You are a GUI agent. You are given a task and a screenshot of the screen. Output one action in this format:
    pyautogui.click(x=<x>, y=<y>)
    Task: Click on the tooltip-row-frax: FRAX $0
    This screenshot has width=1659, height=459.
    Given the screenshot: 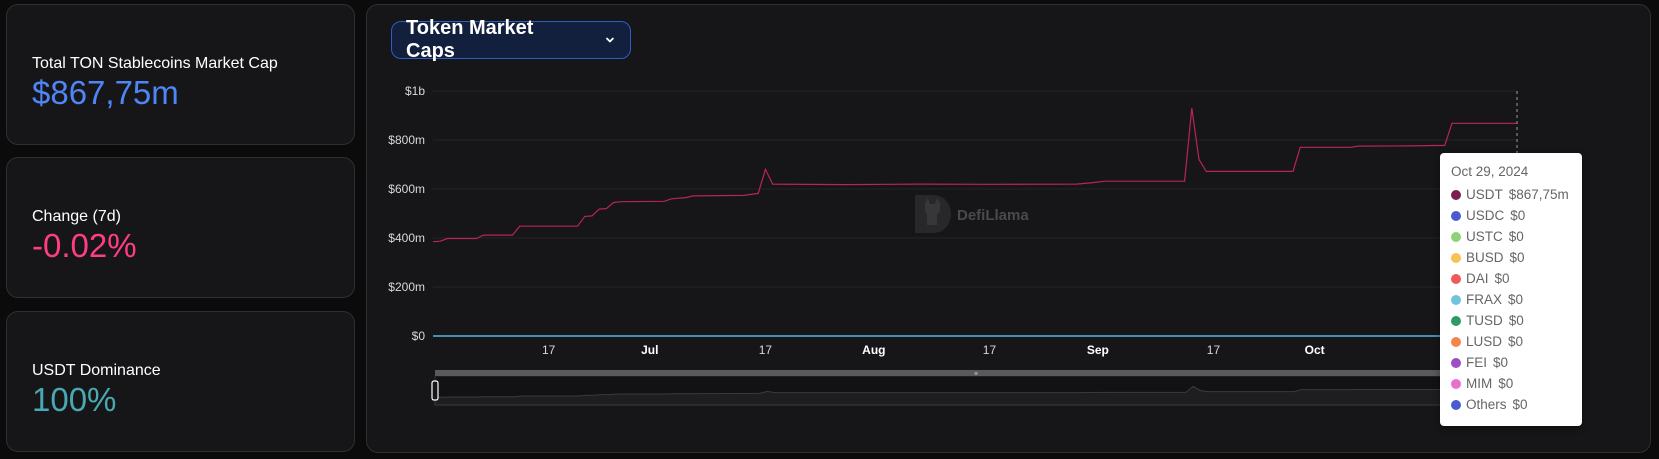 What is the action you would take?
    pyautogui.click(x=1516, y=299)
    